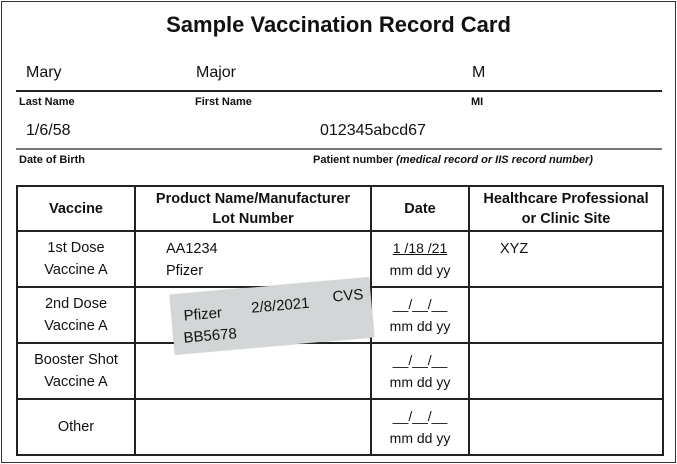  Describe the element at coordinates (280, 305) in the screenshot. I see `sticker-date: 2/8/2021` at that location.